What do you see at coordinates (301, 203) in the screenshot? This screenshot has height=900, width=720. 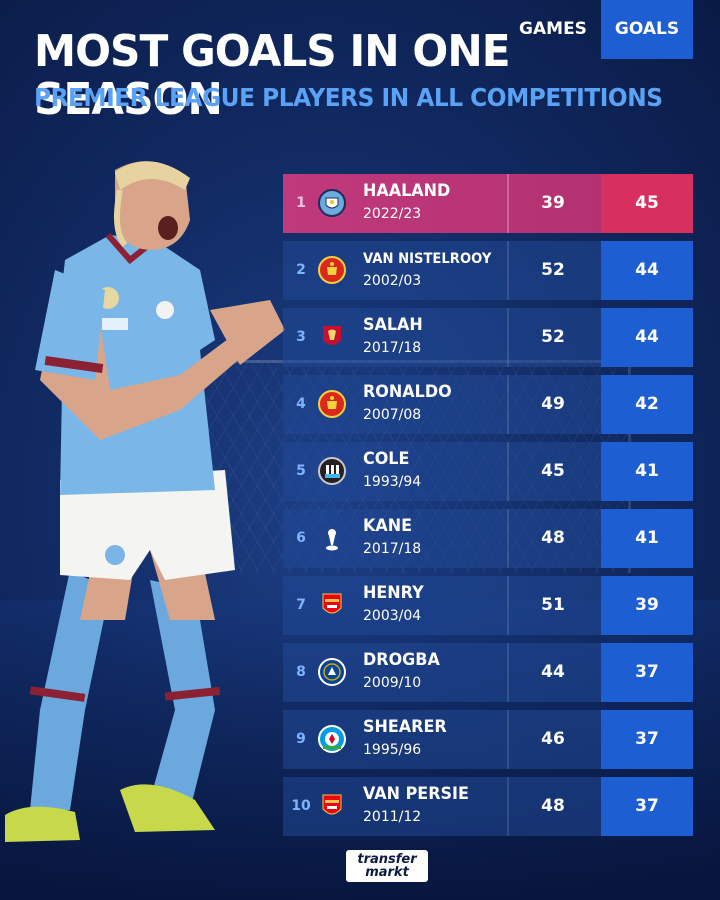 I see `rank-number: 1` at bounding box center [301, 203].